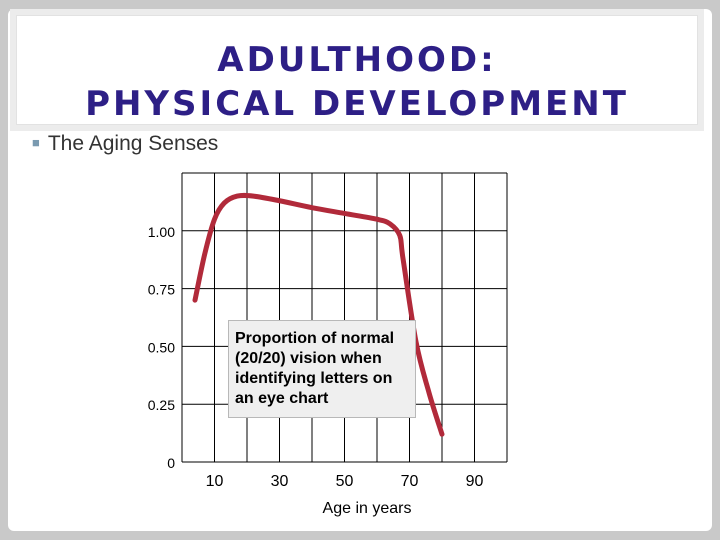 The image size is (720, 540). Describe the element at coordinates (367, 508) in the screenshot. I see `x-axis-label: Age in years` at that location.